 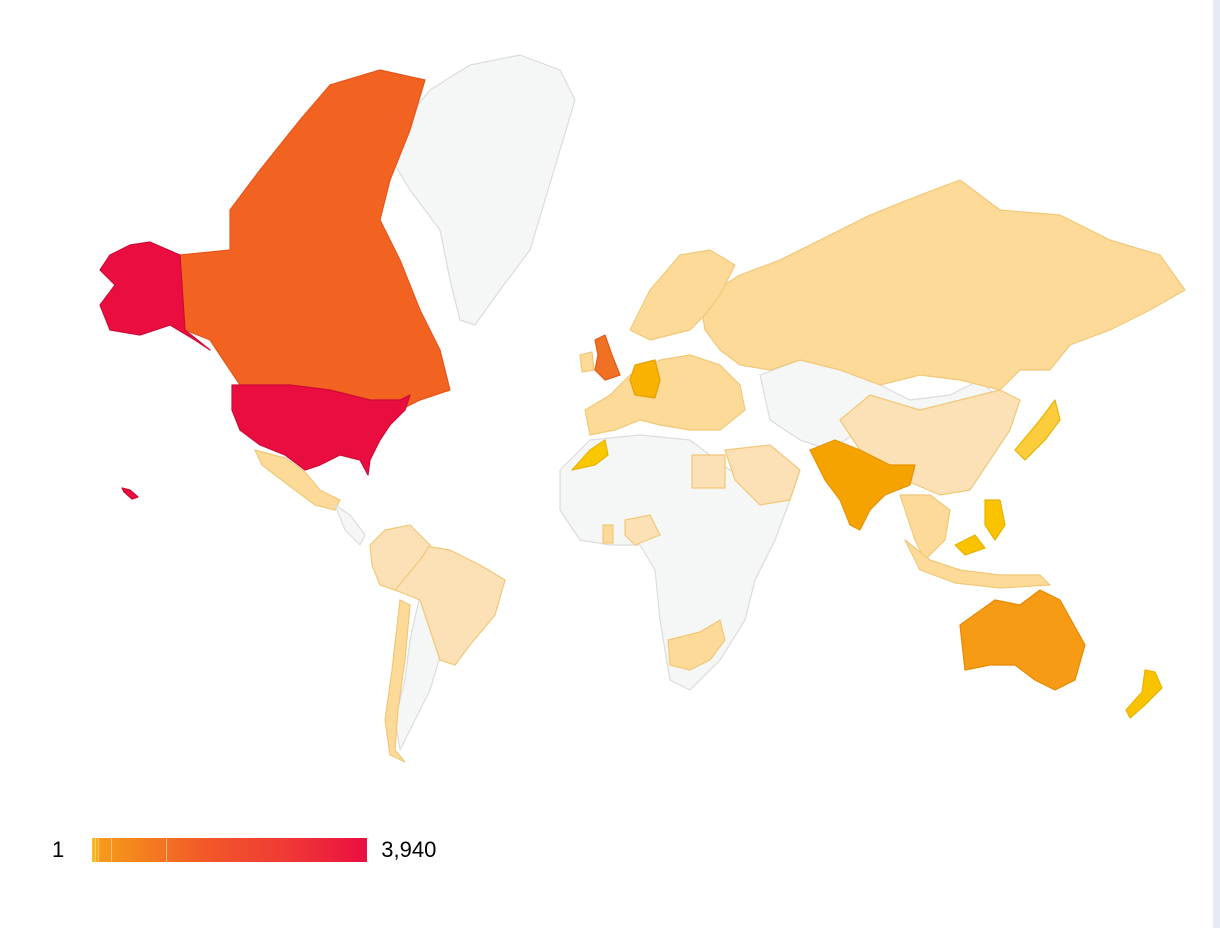 What do you see at coordinates (409, 849) in the screenshot?
I see `legend-max-label: 3,940` at bounding box center [409, 849].